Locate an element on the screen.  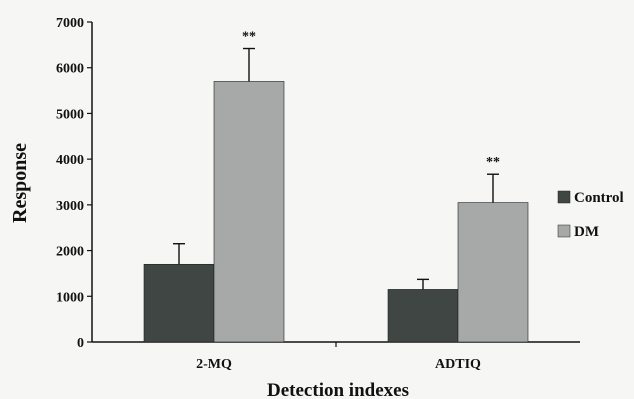
bar-control-adtiq is located at coordinates (423, 316).